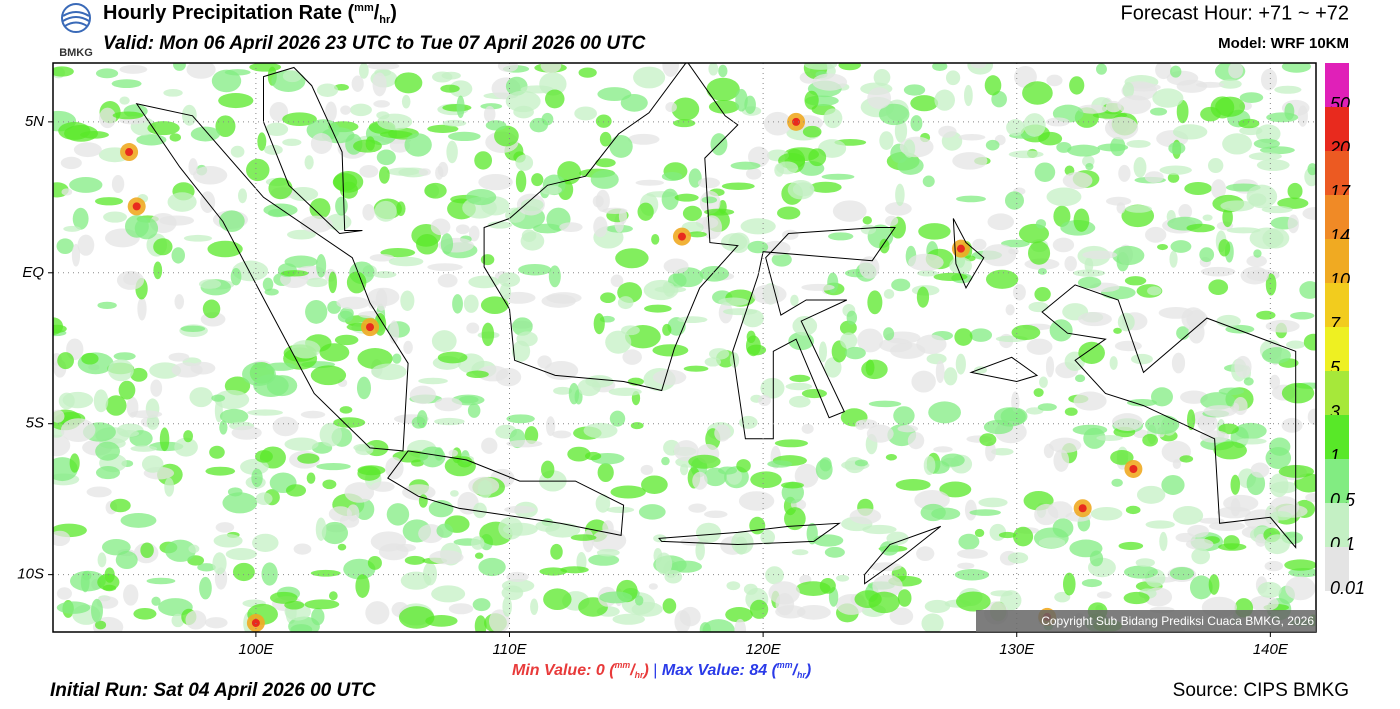 The image size is (1400, 709). I want to click on coastline, so click(1004, 369).